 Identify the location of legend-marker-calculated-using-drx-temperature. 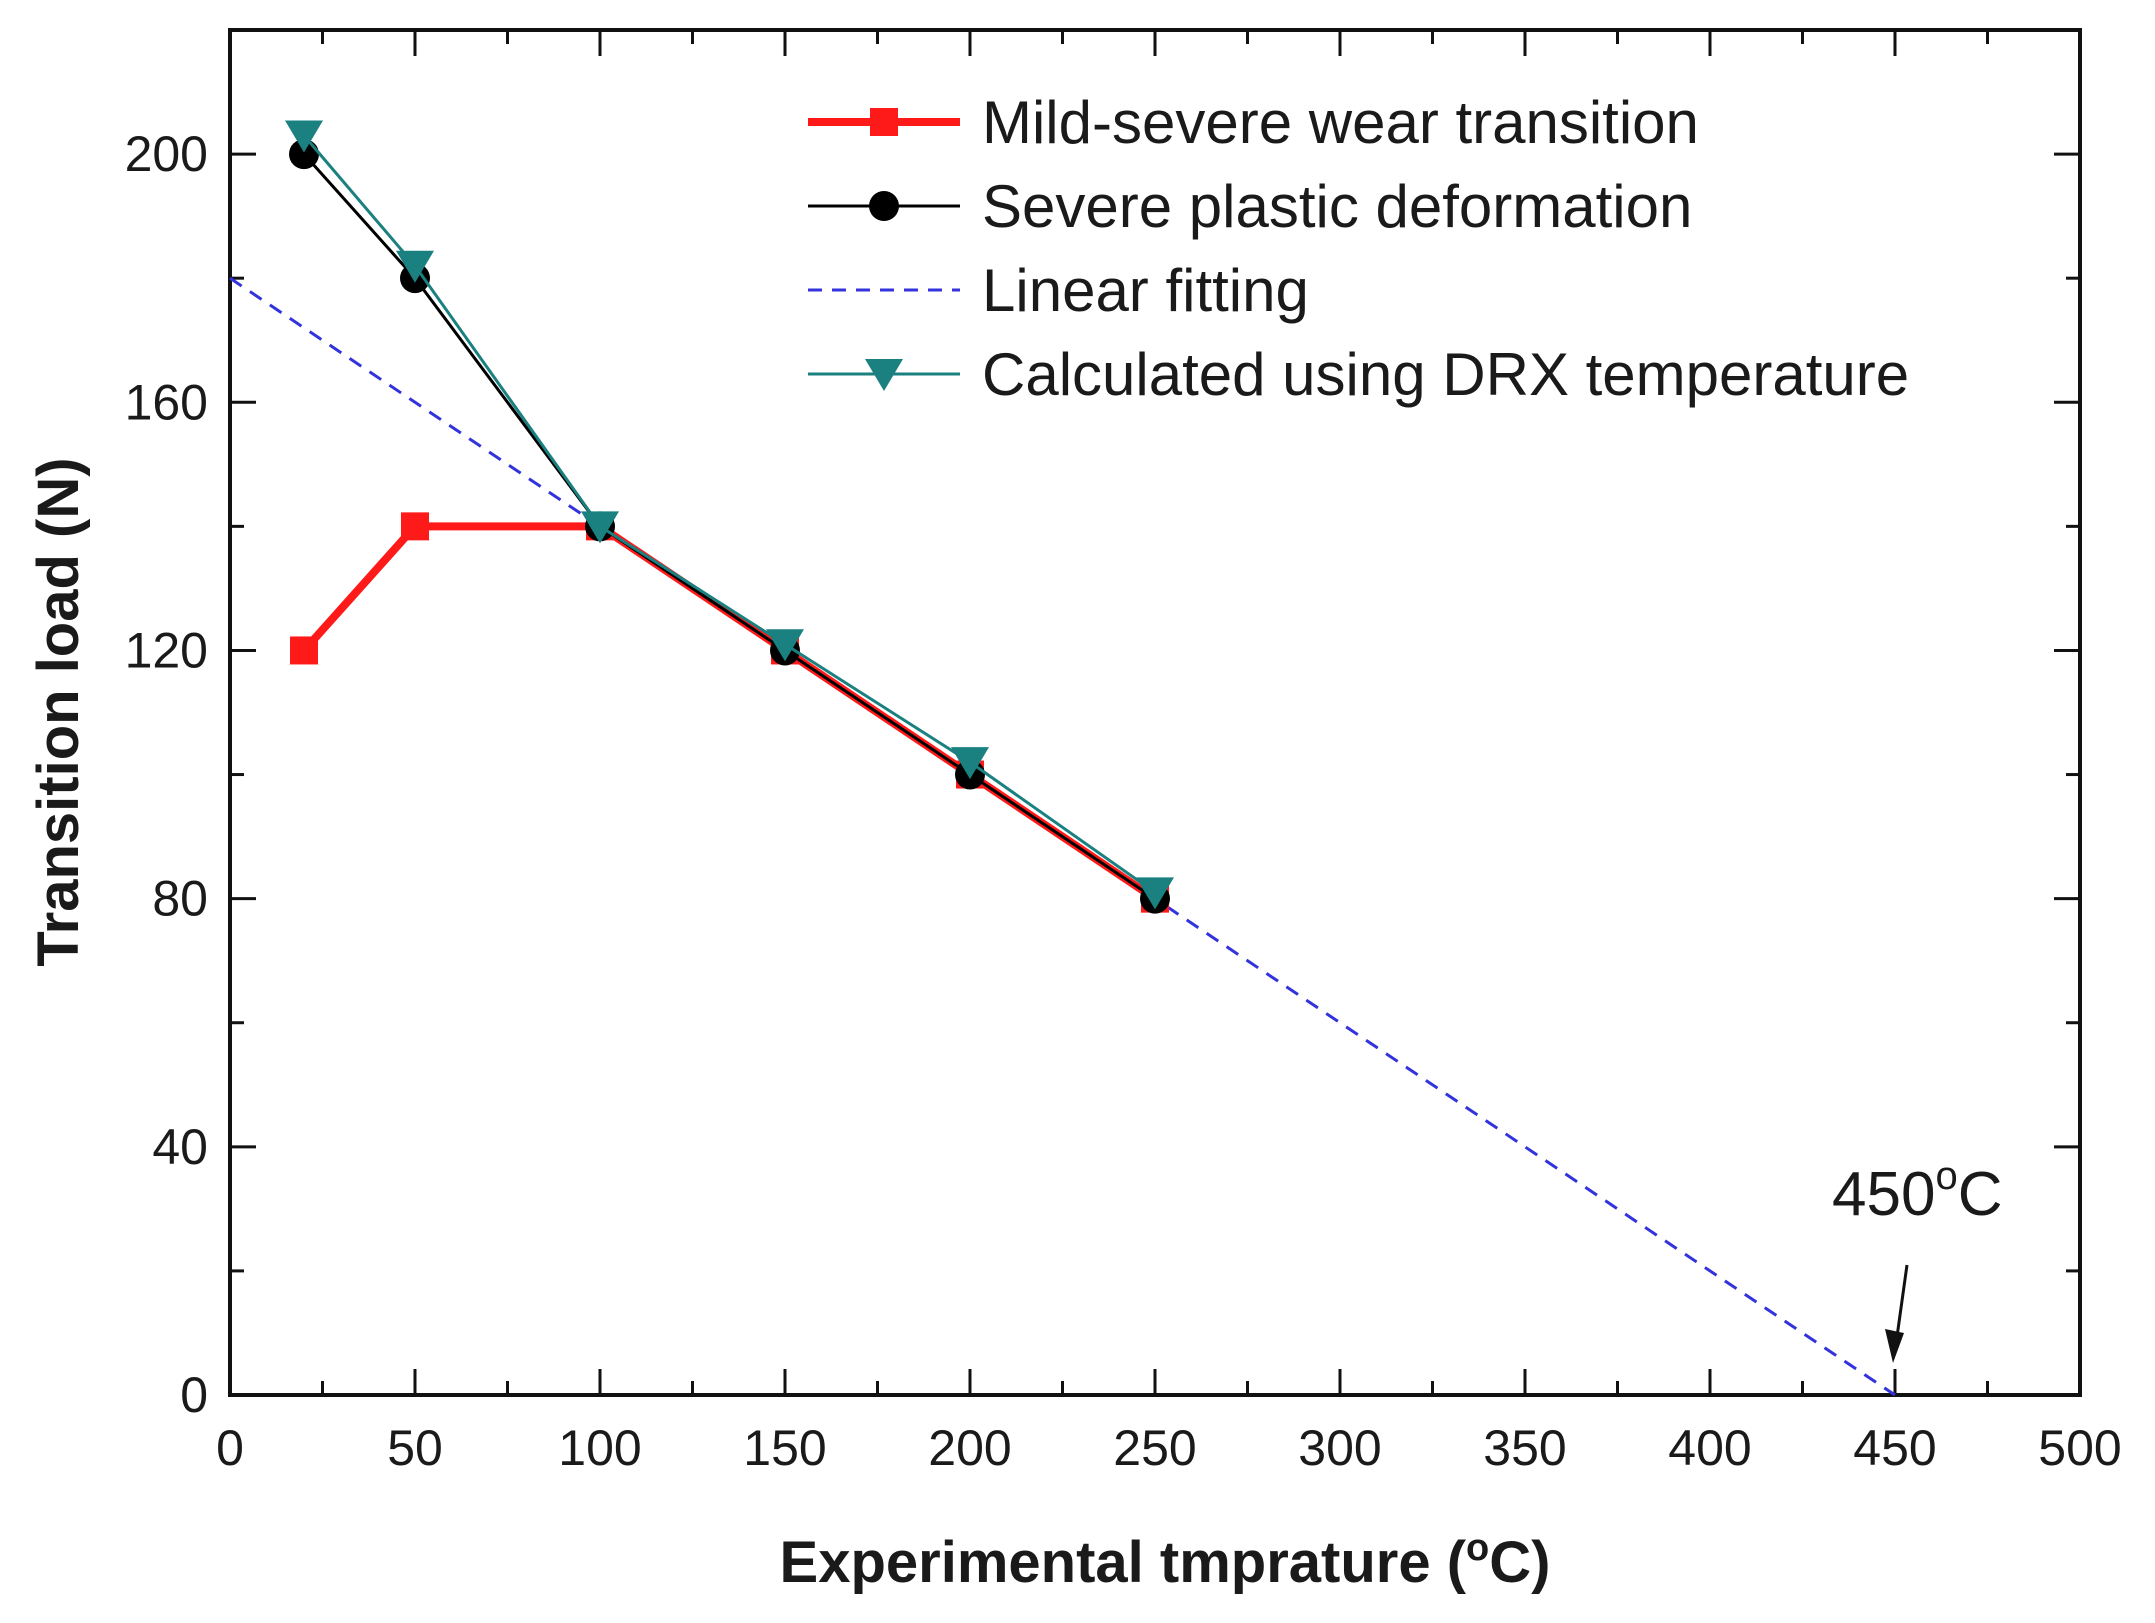
(884, 375).